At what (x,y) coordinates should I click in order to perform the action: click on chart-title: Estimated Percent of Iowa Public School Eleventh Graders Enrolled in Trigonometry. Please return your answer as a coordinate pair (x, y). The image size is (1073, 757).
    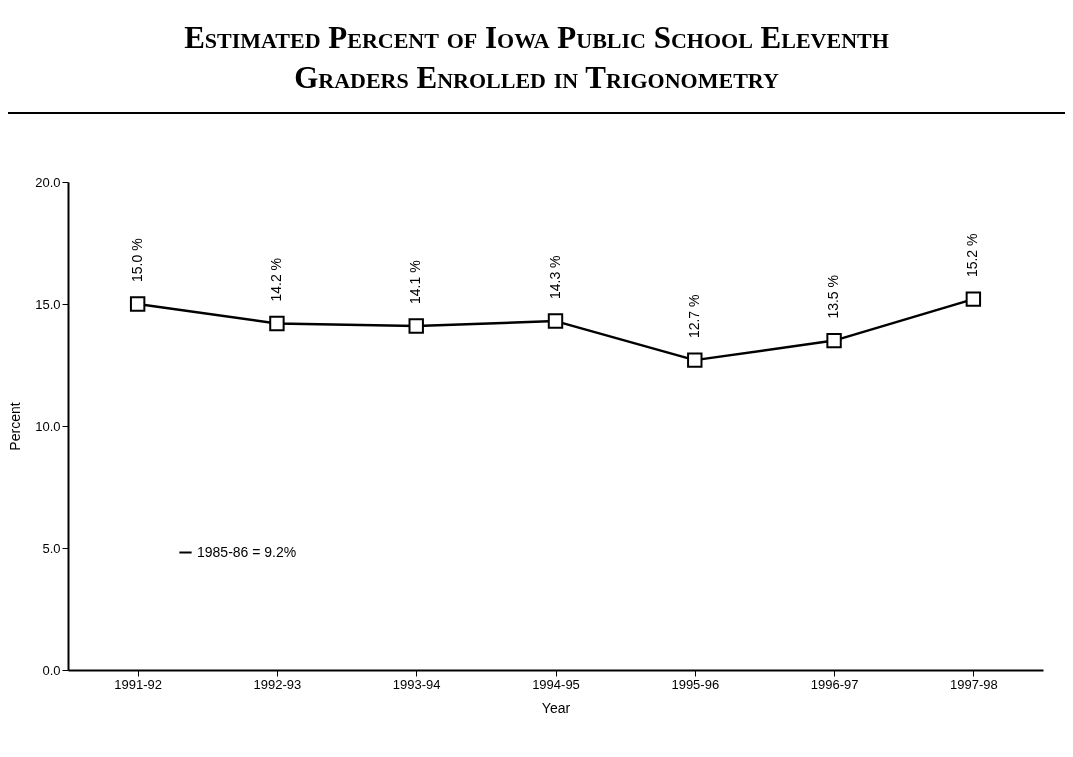
    Looking at the image, I should click on (536, 58).